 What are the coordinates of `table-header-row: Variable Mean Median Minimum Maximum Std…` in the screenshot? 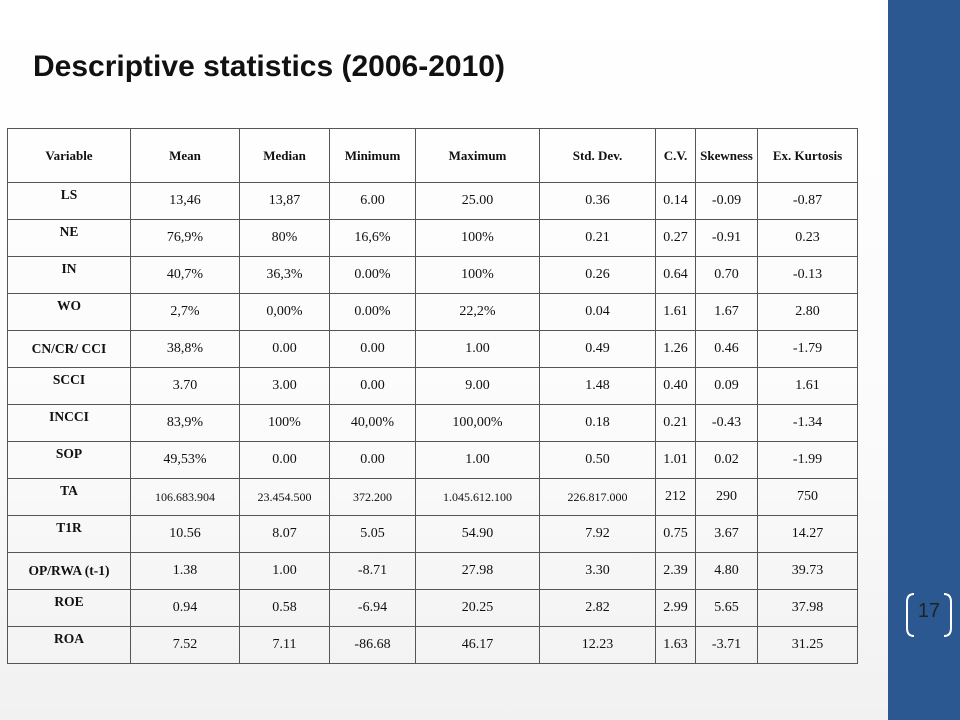 It's located at (432, 155).